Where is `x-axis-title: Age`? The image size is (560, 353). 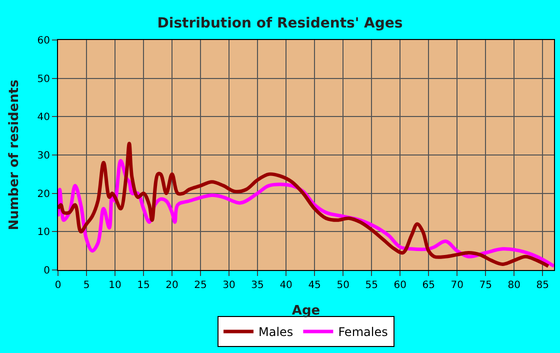 x-axis-title: Age is located at coordinates (306, 311).